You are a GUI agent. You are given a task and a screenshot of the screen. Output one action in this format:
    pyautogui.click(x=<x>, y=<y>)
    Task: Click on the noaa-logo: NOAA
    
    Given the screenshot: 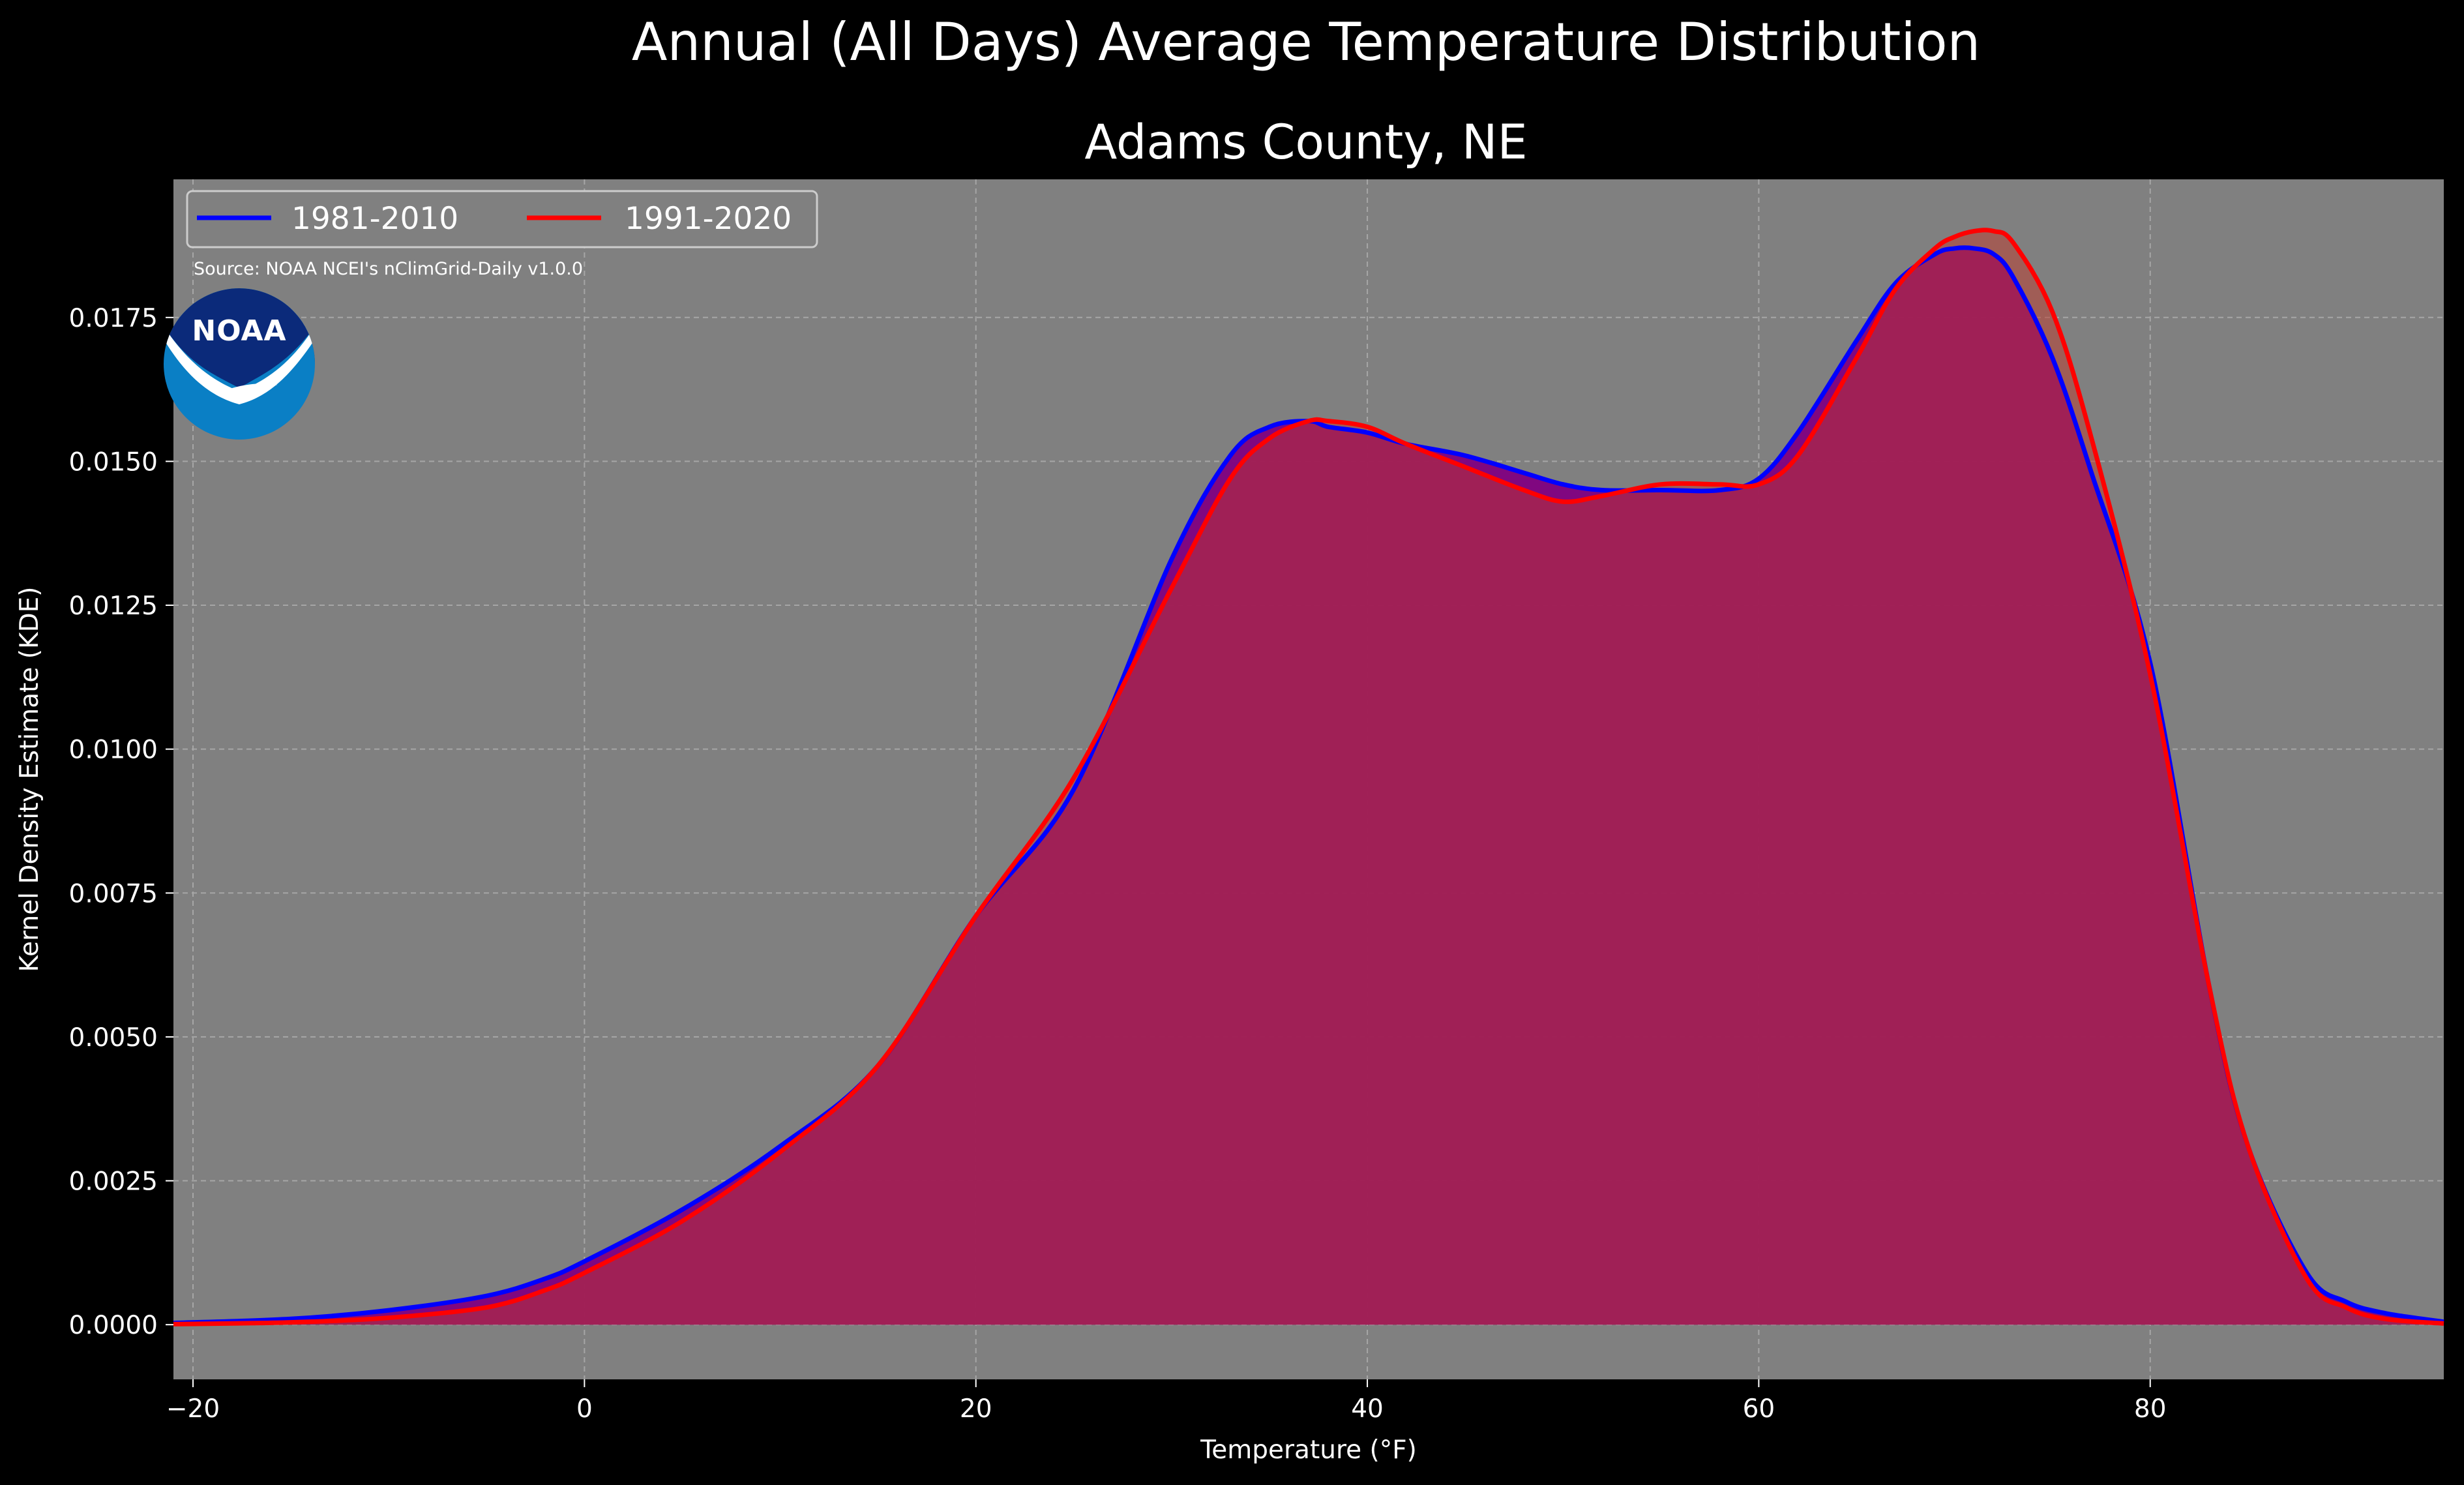 What is the action you would take?
    pyautogui.click(x=239, y=364)
    